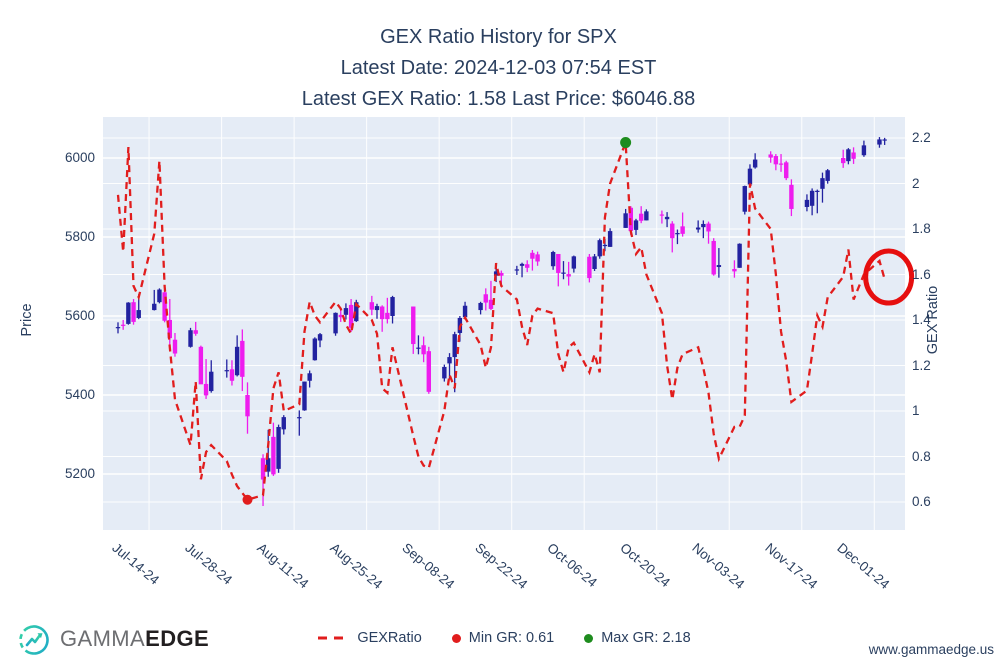  What do you see at coordinates (389, 638) in the screenshot?
I see `legend-gexratio-label: GEXRatio` at bounding box center [389, 638].